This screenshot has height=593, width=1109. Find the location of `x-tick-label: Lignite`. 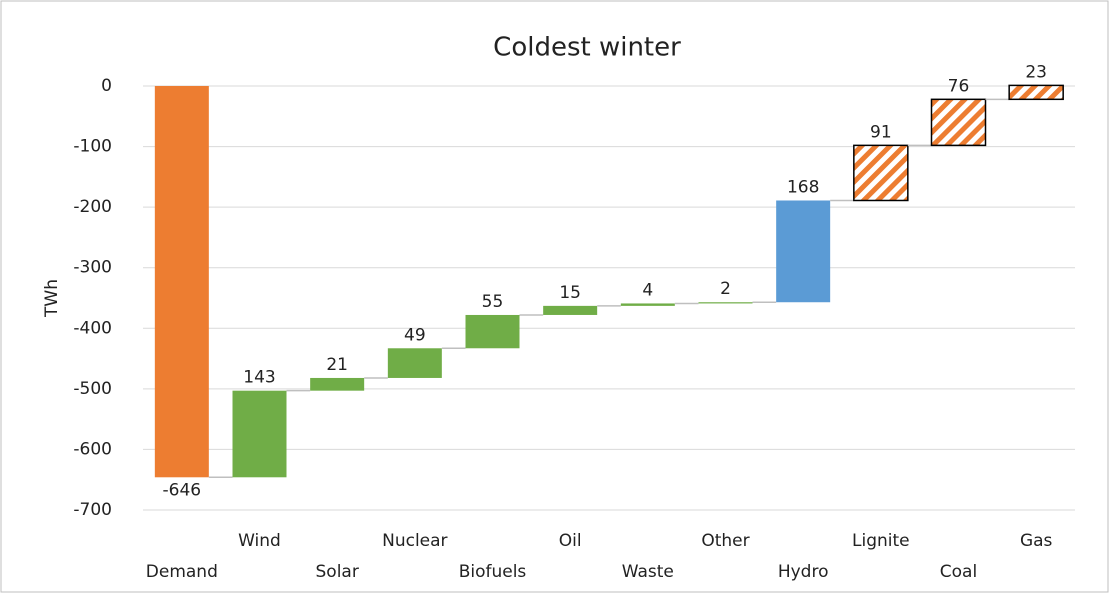

x-tick-label: Lignite is located at coordinates (881, 541).